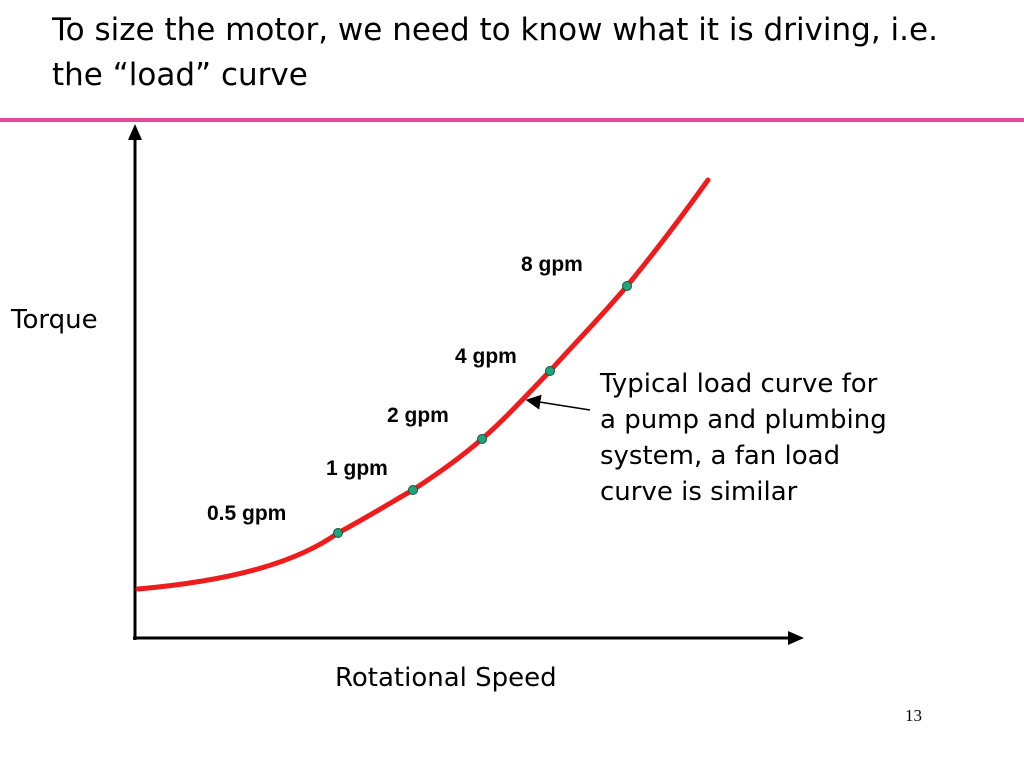 The width and height of the screenshot is (1024, 768). I want to click on point-label-2-gpm: 2 gpm, so click(418, 415).